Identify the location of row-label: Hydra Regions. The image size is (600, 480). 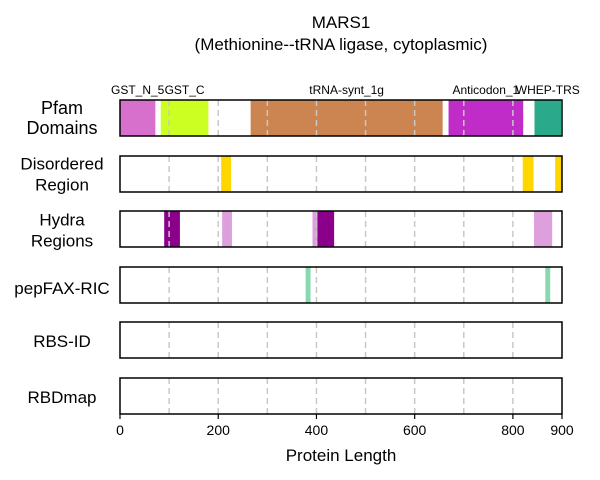
(62, 231).